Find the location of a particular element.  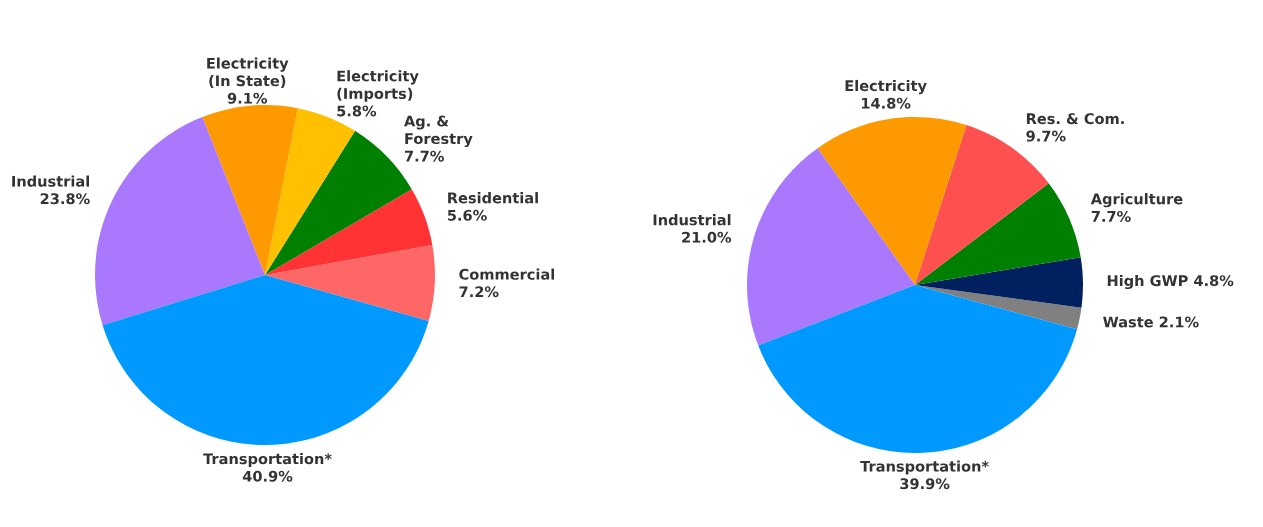

data-label: 14.8% is located at coordinates (886, 103).